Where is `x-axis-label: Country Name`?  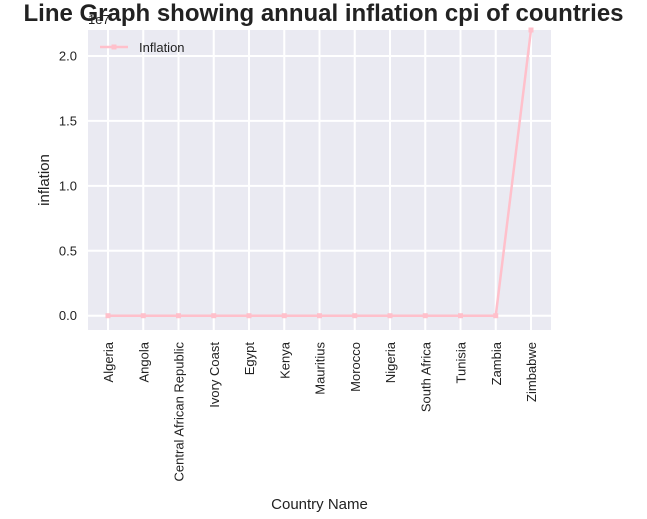 x-axis-label: Country Name is located at coordinates (319, 504).